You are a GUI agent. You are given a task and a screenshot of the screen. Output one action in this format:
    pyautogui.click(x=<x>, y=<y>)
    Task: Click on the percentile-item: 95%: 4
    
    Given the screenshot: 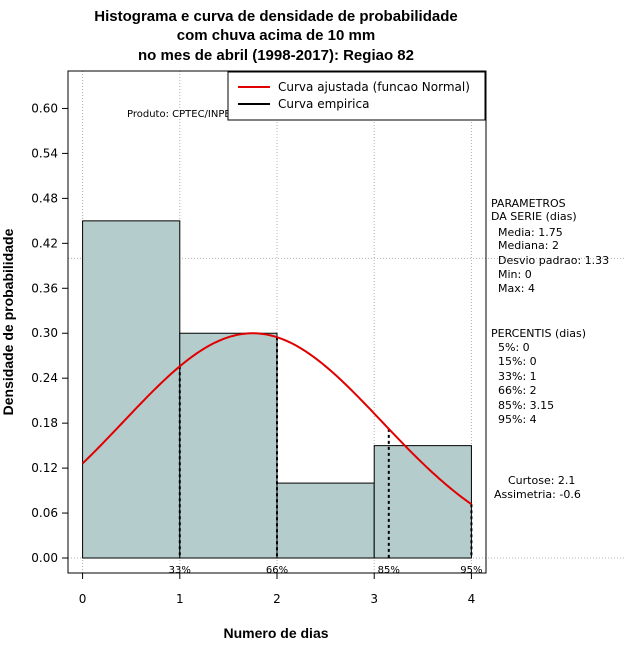 What is the action you would take?
    pyautogui.click(x=517, y=419)
    